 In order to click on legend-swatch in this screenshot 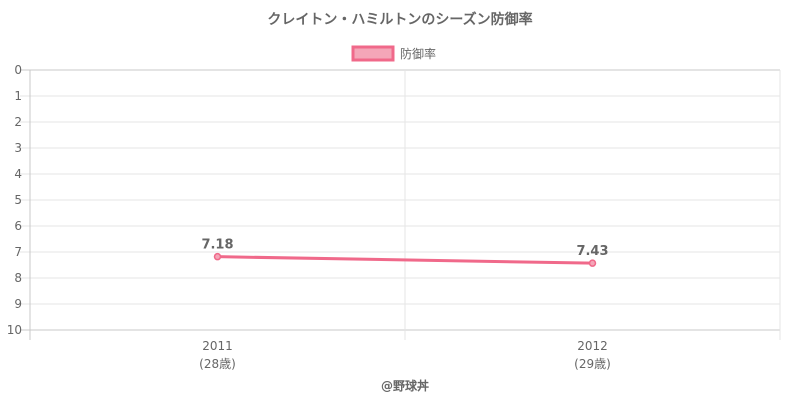, I will do `click(373, 53)`.